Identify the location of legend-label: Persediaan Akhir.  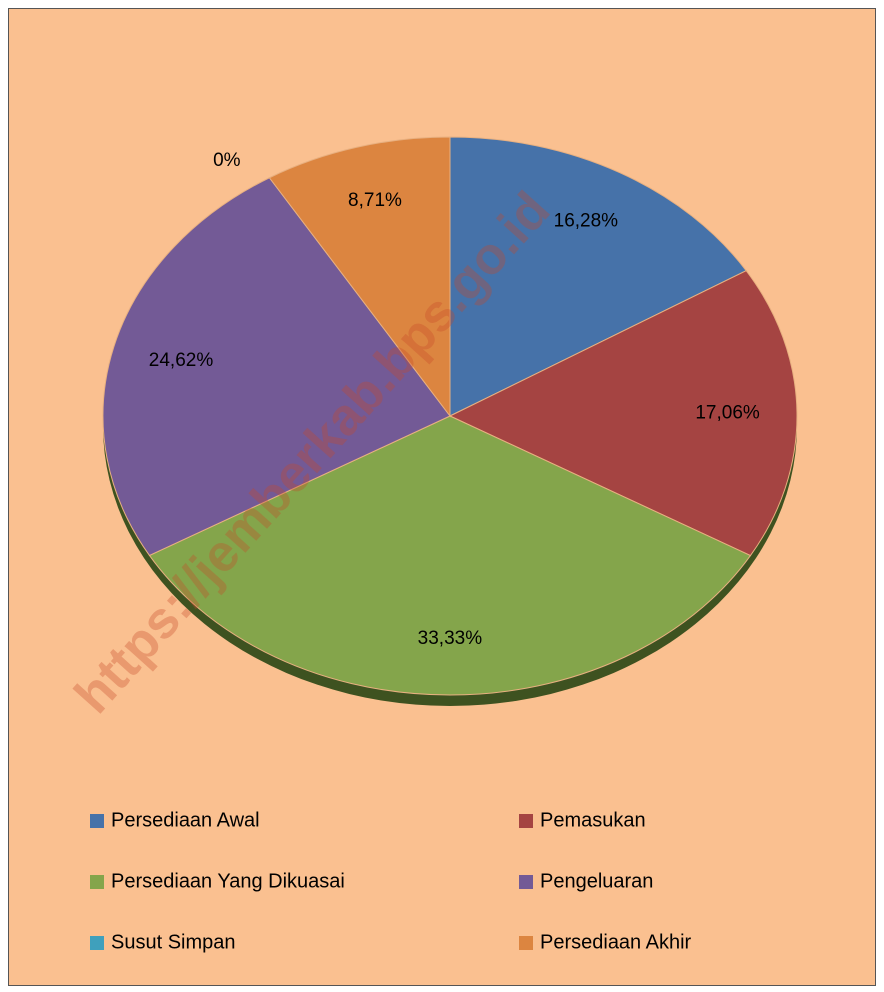
(616, 942).